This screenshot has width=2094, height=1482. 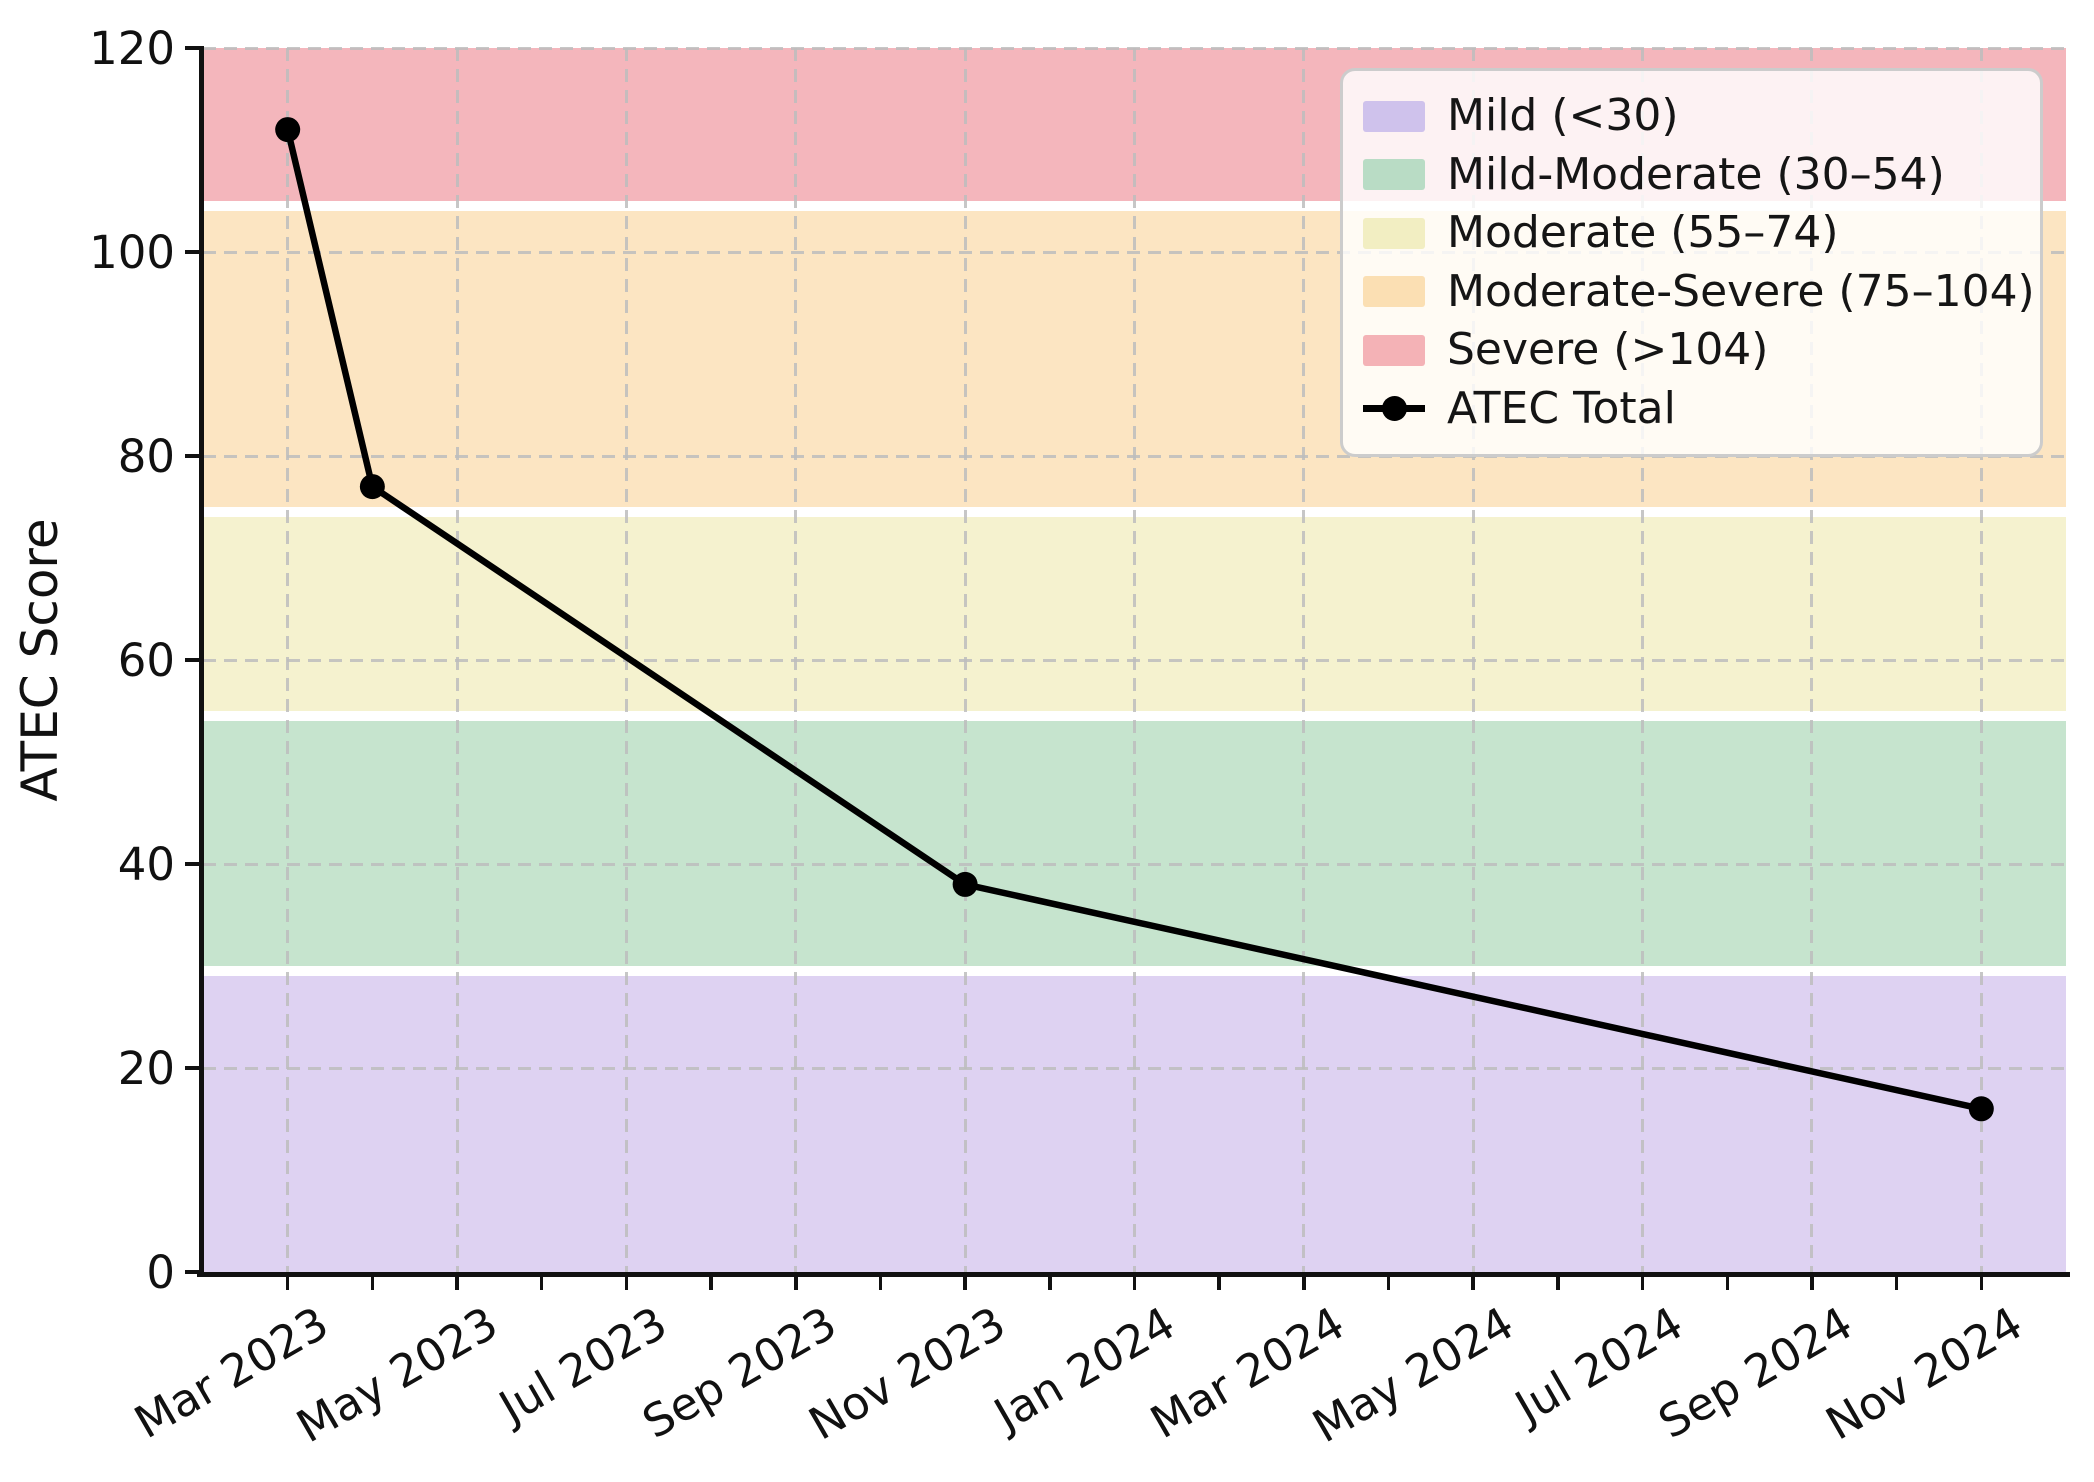 I want to click on data-point-apr-2023, so click(x=372, y=487).